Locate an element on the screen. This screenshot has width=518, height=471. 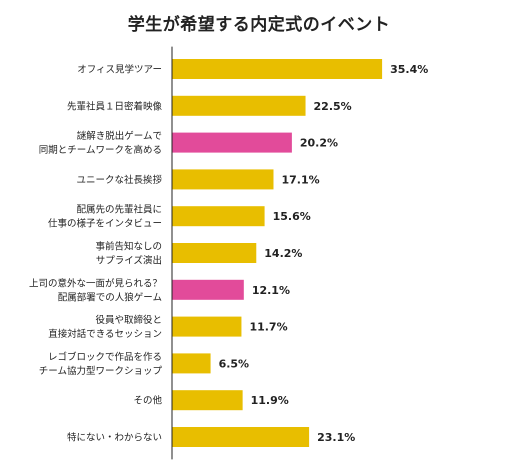
value-label: 15.6% is located at coordinates (292, 216).